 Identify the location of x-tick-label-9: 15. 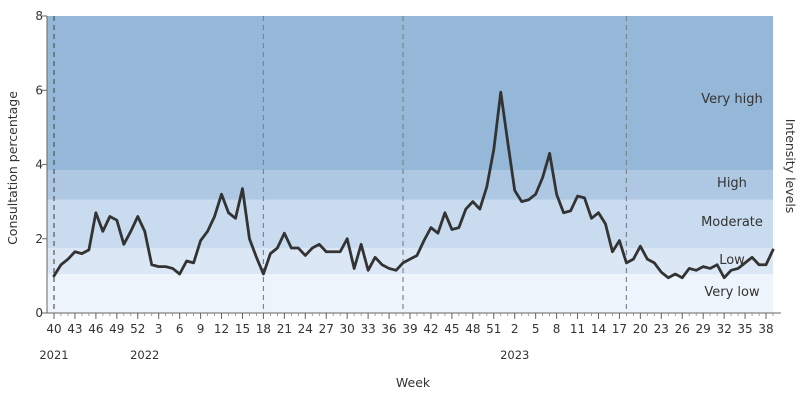
(242, 329).